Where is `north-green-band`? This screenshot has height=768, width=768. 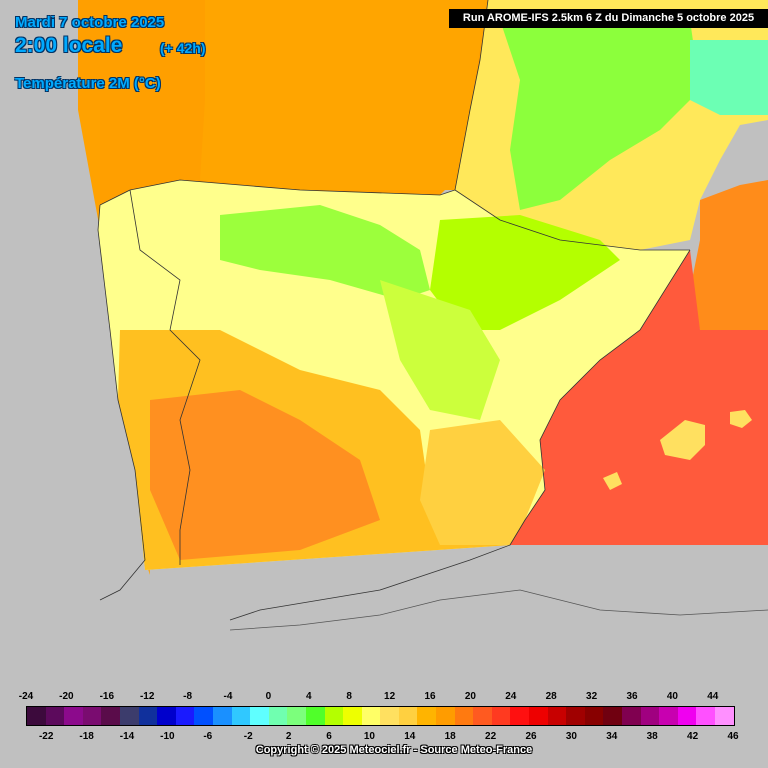
north-green-band is located at coordinates (325, 252).